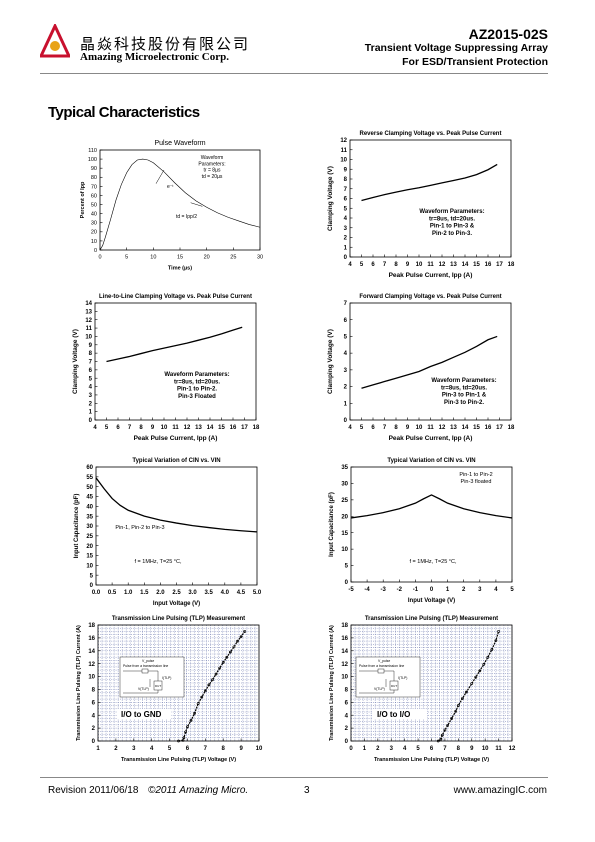 The image size is (595, 842). Describe the element at coordinates (91, 354) in the screenshot. I see `y-tick-label: 8` at that location.